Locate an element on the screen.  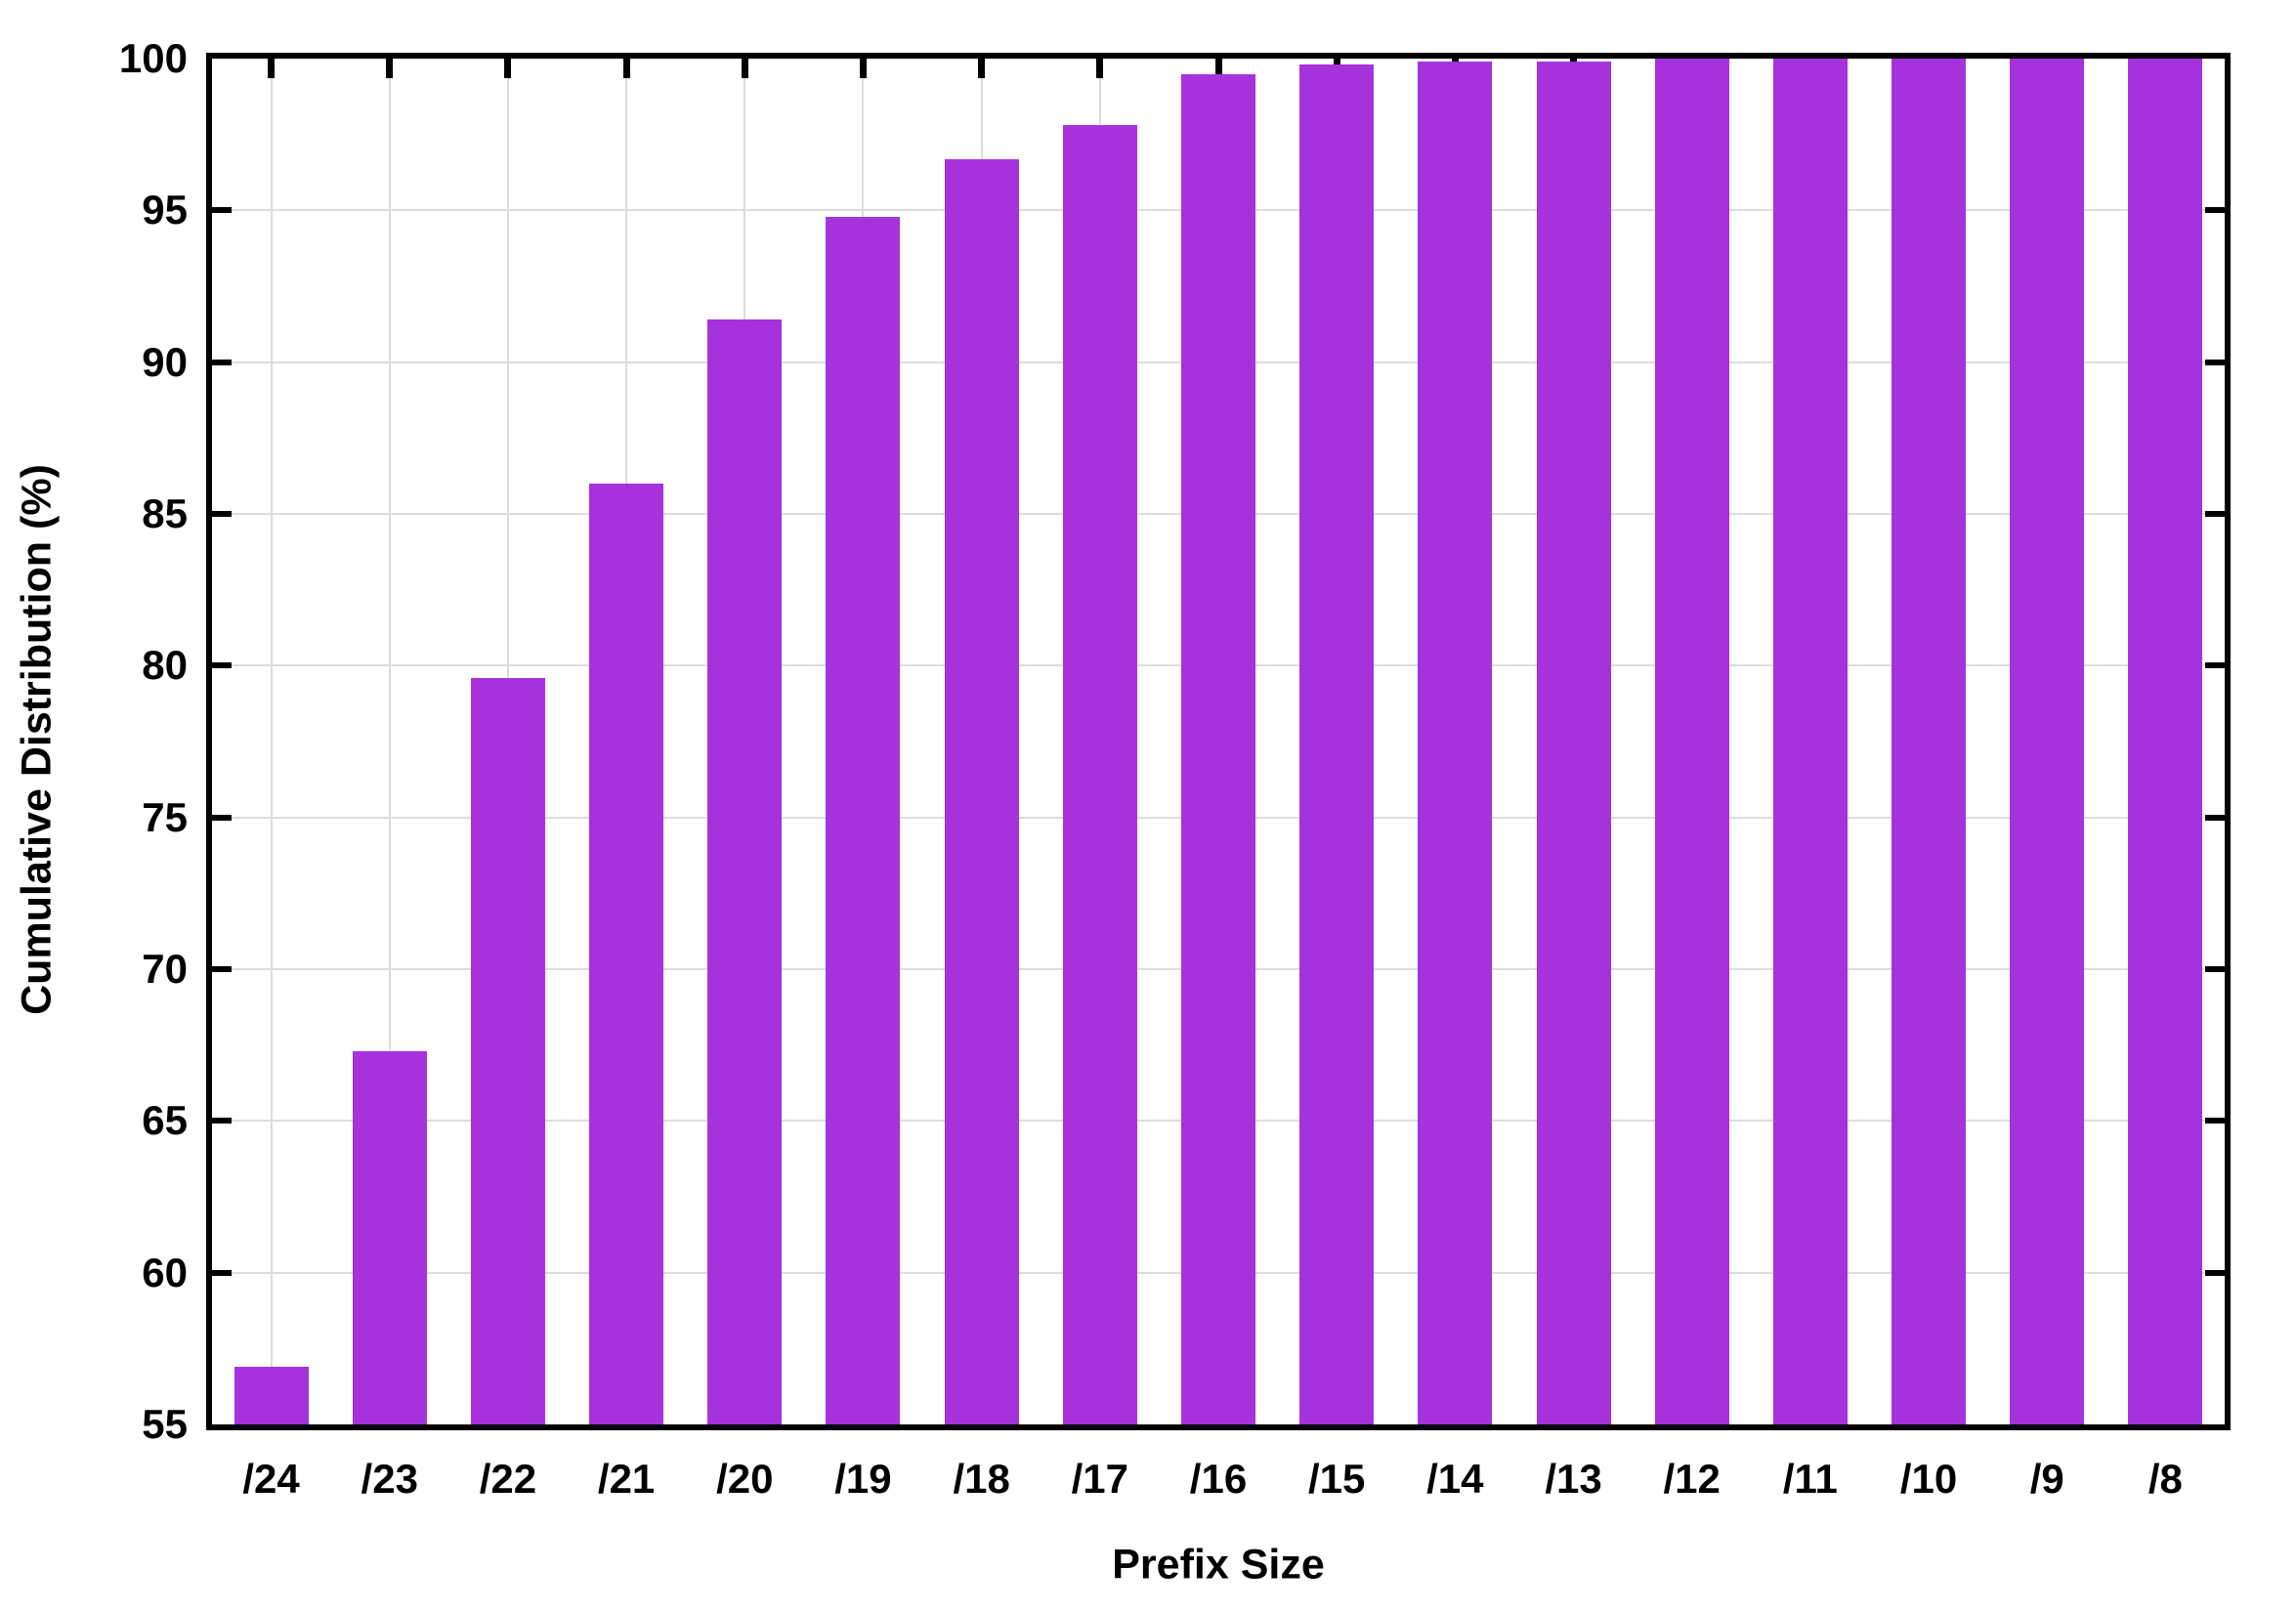
x-tick-label-18: /18 is located at coordinates (982, 1479).